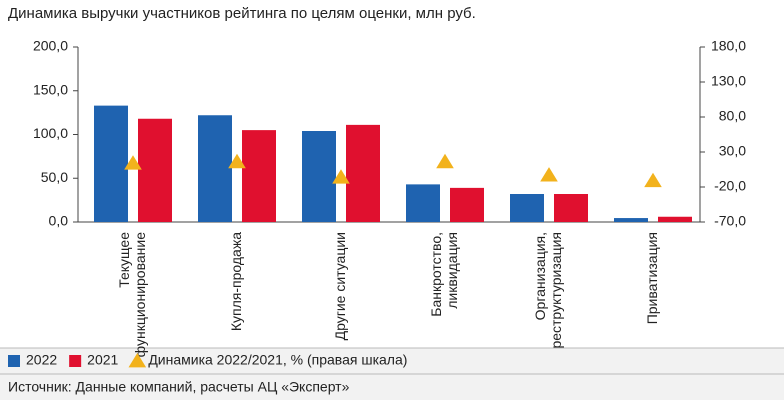 This screenshot has height=400, width=784. What do you see at coordinates (732, 116) in the screenshot?
I see `y2-tick-label: 80,0` at bounding box center [732, 116].